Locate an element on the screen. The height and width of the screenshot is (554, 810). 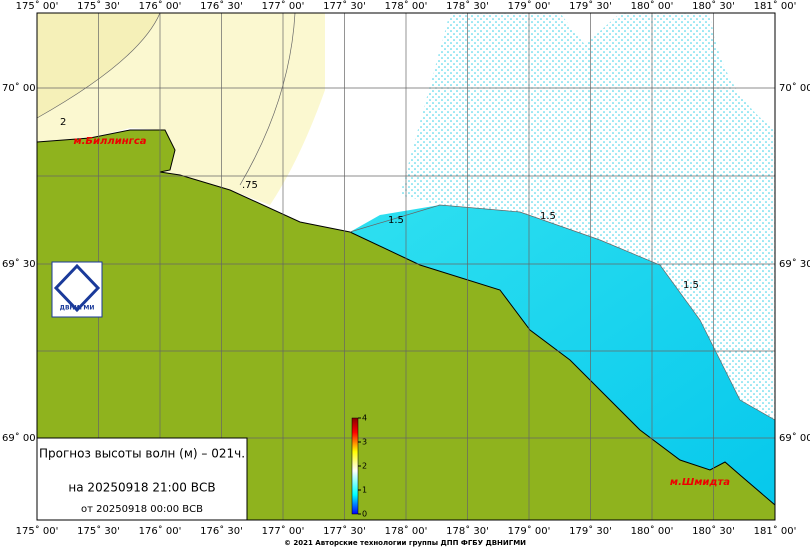
logo-mark is located at coordinates (77, 288).